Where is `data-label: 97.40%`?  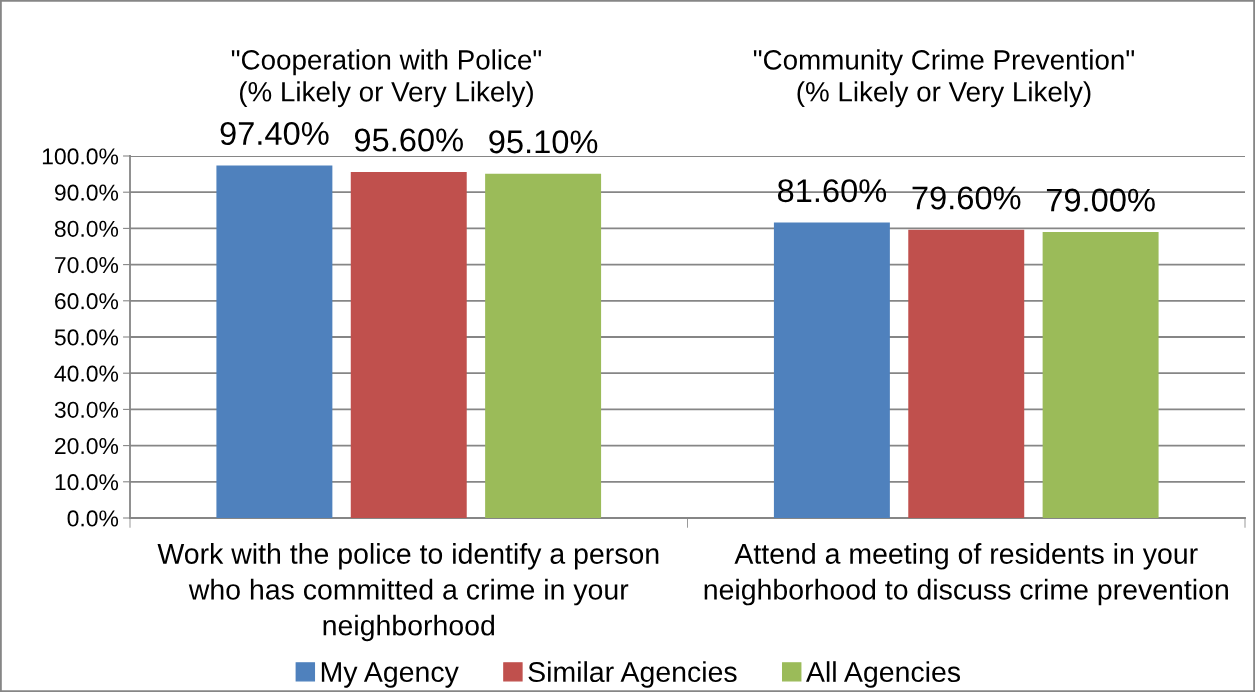 data-label: 97.40% is located at coordinates (274, 133).